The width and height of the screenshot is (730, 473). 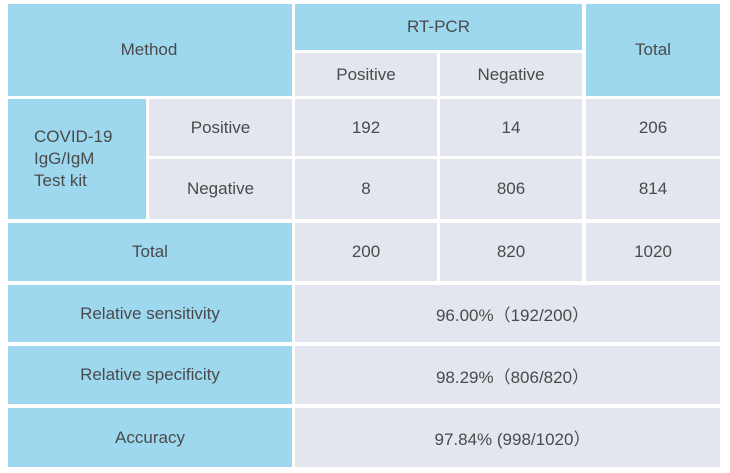 What do you see at coordinates (366, 74) in the screenshot?
I see `rtpcr-positive-header: Positive` at bounding box center [366, 74].